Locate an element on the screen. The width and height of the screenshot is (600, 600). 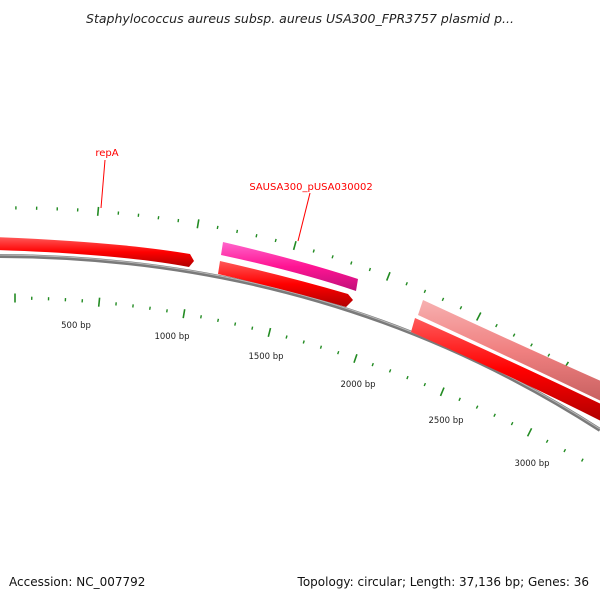
SAUSA300-pUSA030002-leader-line is located at coordinates (304, 217).